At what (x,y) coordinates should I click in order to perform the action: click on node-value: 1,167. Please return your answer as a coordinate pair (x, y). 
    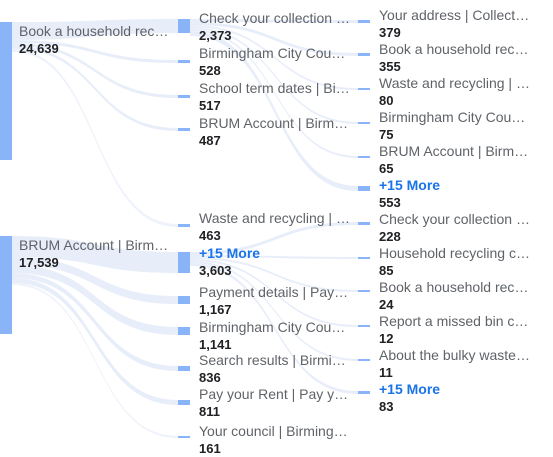
    Looking at the image, I should click on (215, 309).